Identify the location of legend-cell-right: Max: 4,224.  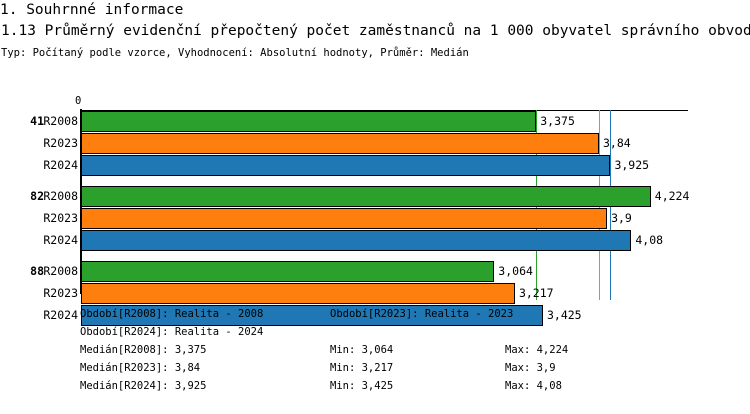
(537, 350).